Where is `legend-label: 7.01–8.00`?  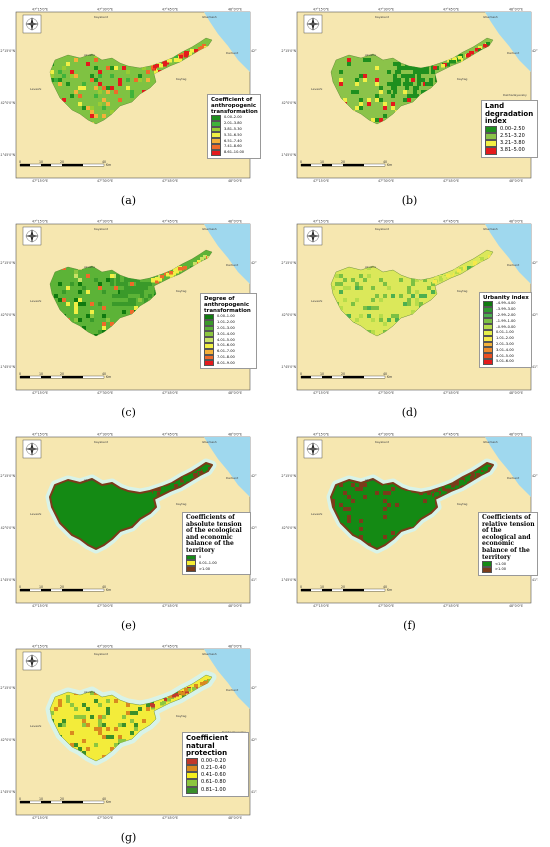
legend-label: 7.01–8.00 is located at coordinates (226, 356).